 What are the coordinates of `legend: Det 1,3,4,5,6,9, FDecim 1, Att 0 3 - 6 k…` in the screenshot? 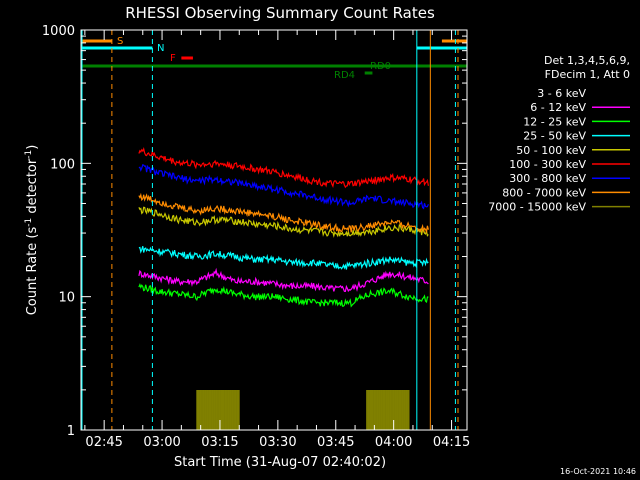 It's located at (559, 134).